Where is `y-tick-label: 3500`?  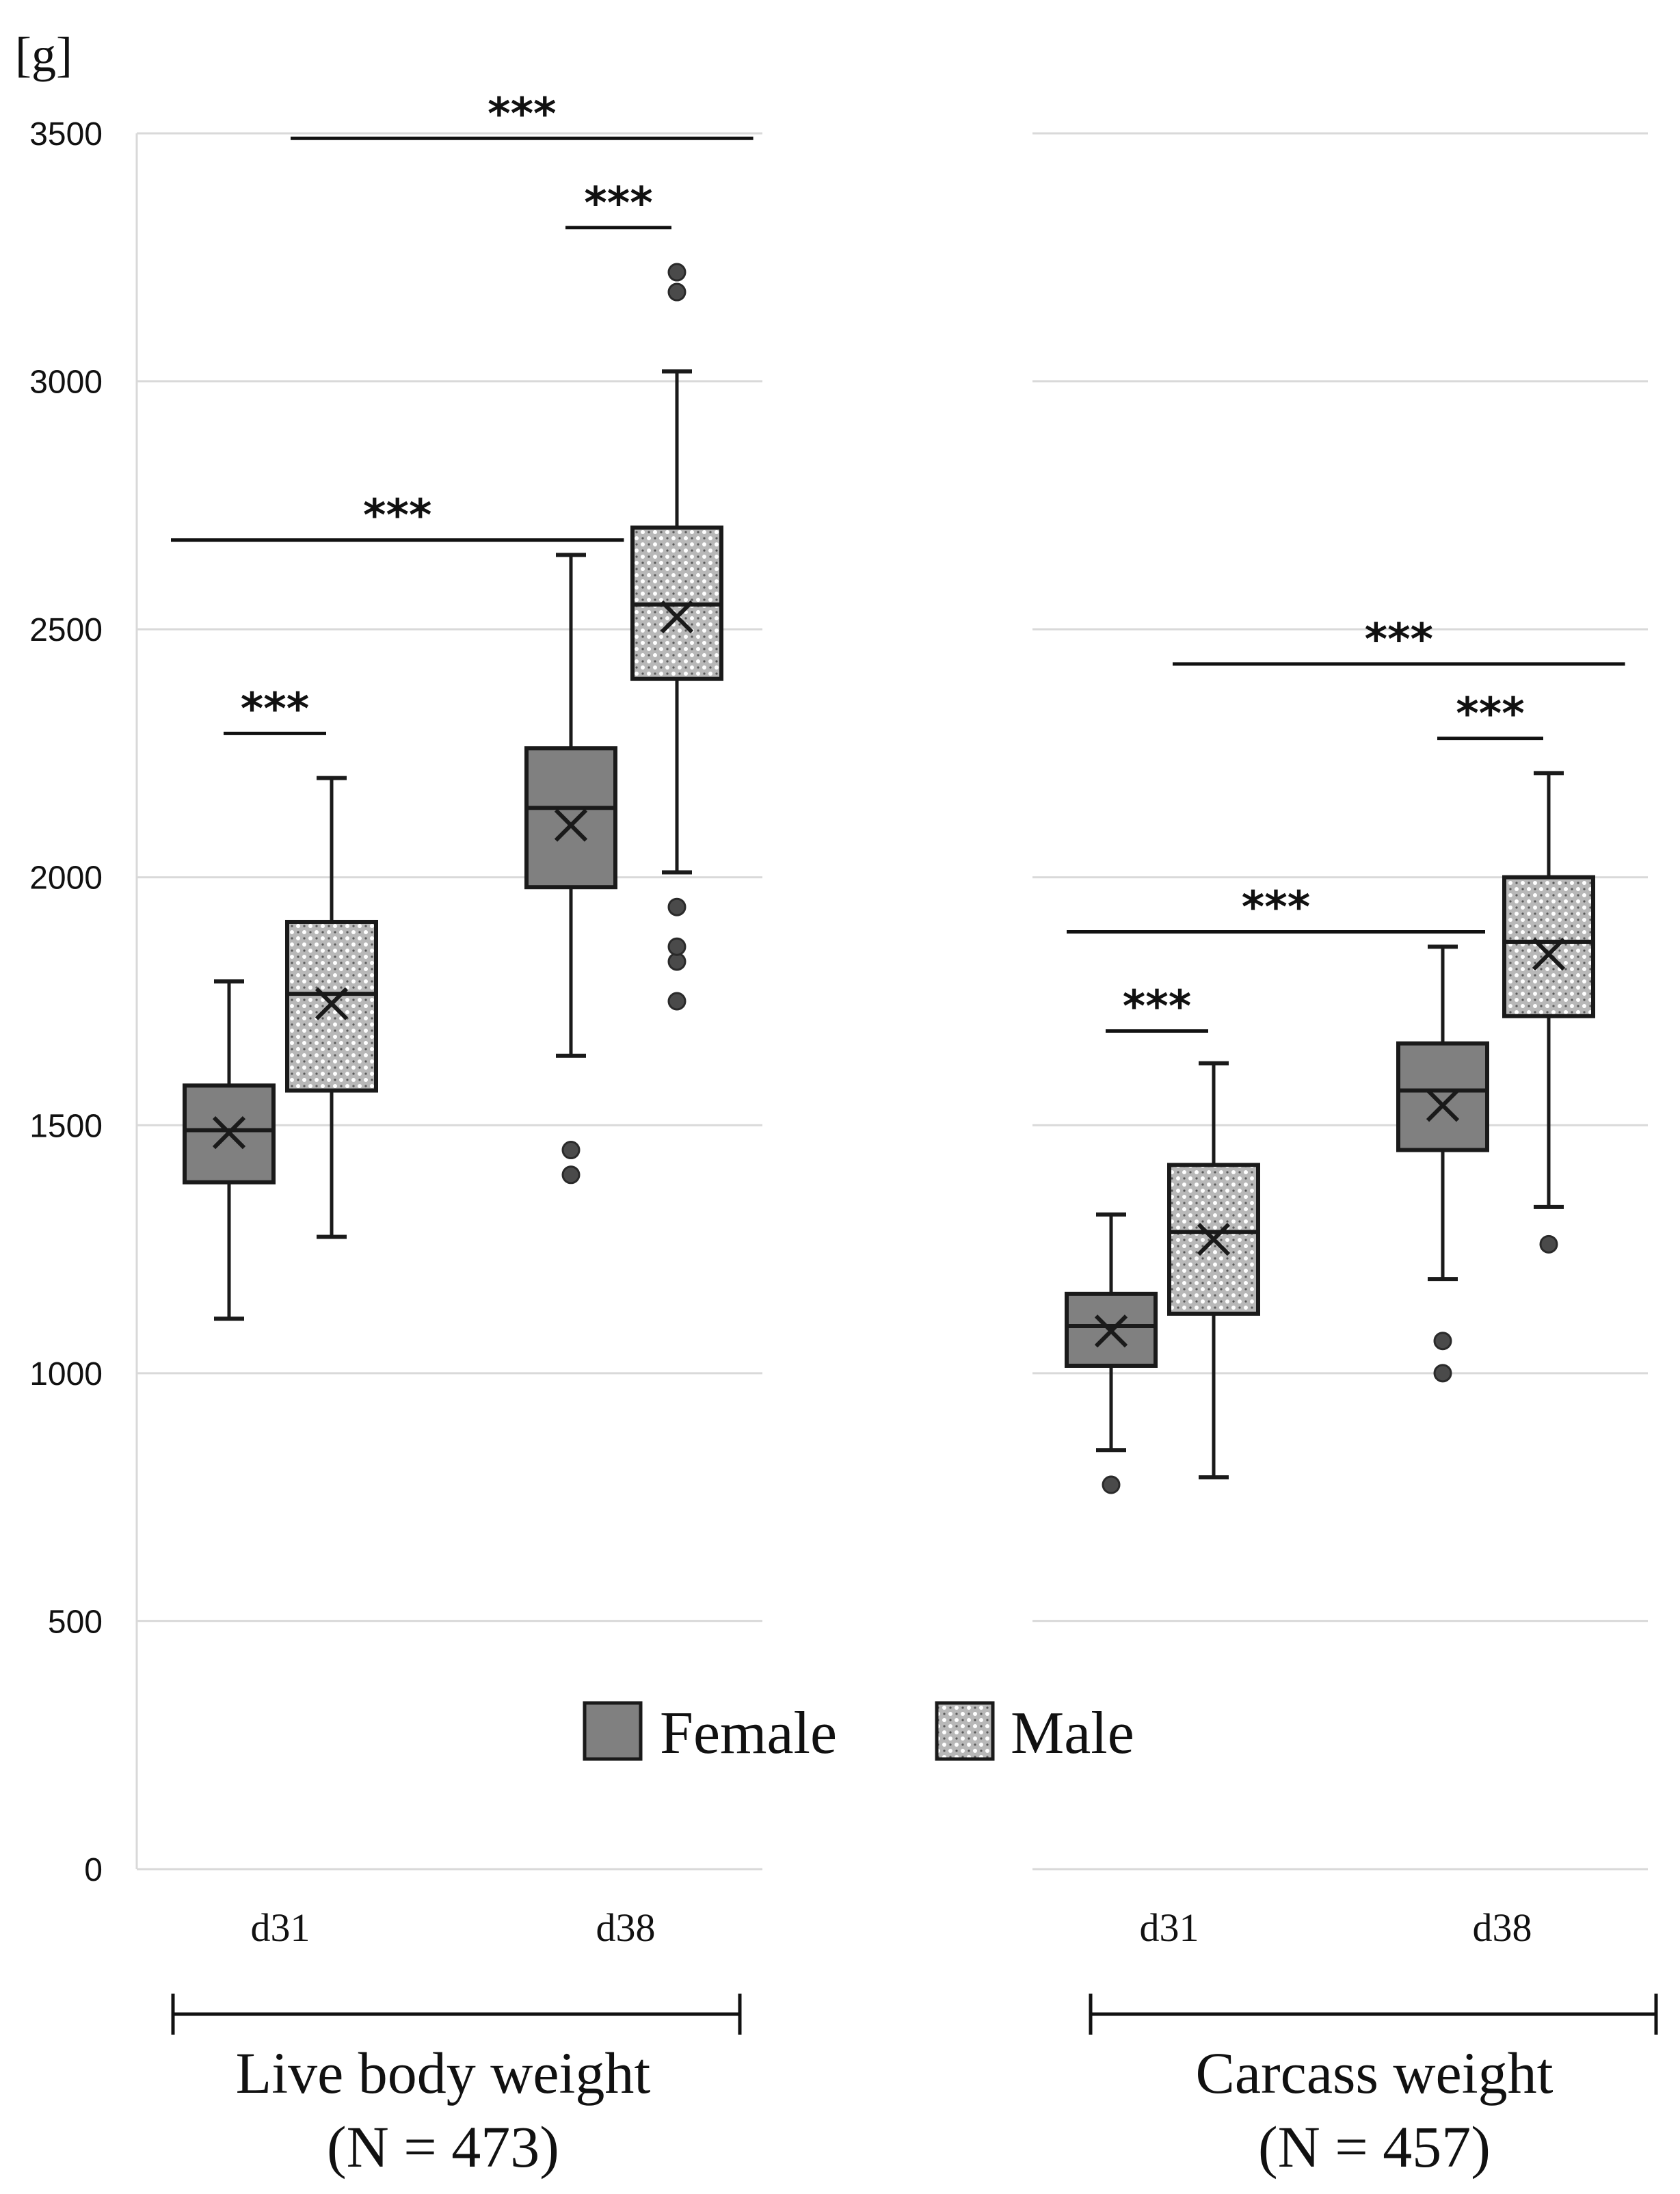 y-tick-label: 3500 is located at coordinates (66, 134).